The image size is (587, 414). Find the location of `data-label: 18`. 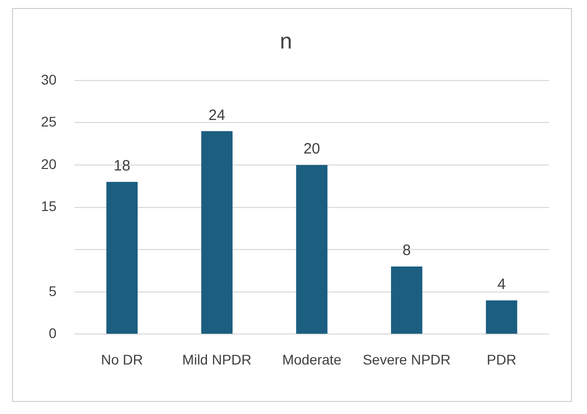

data-label: 18 is located at coordinates (122, 166).